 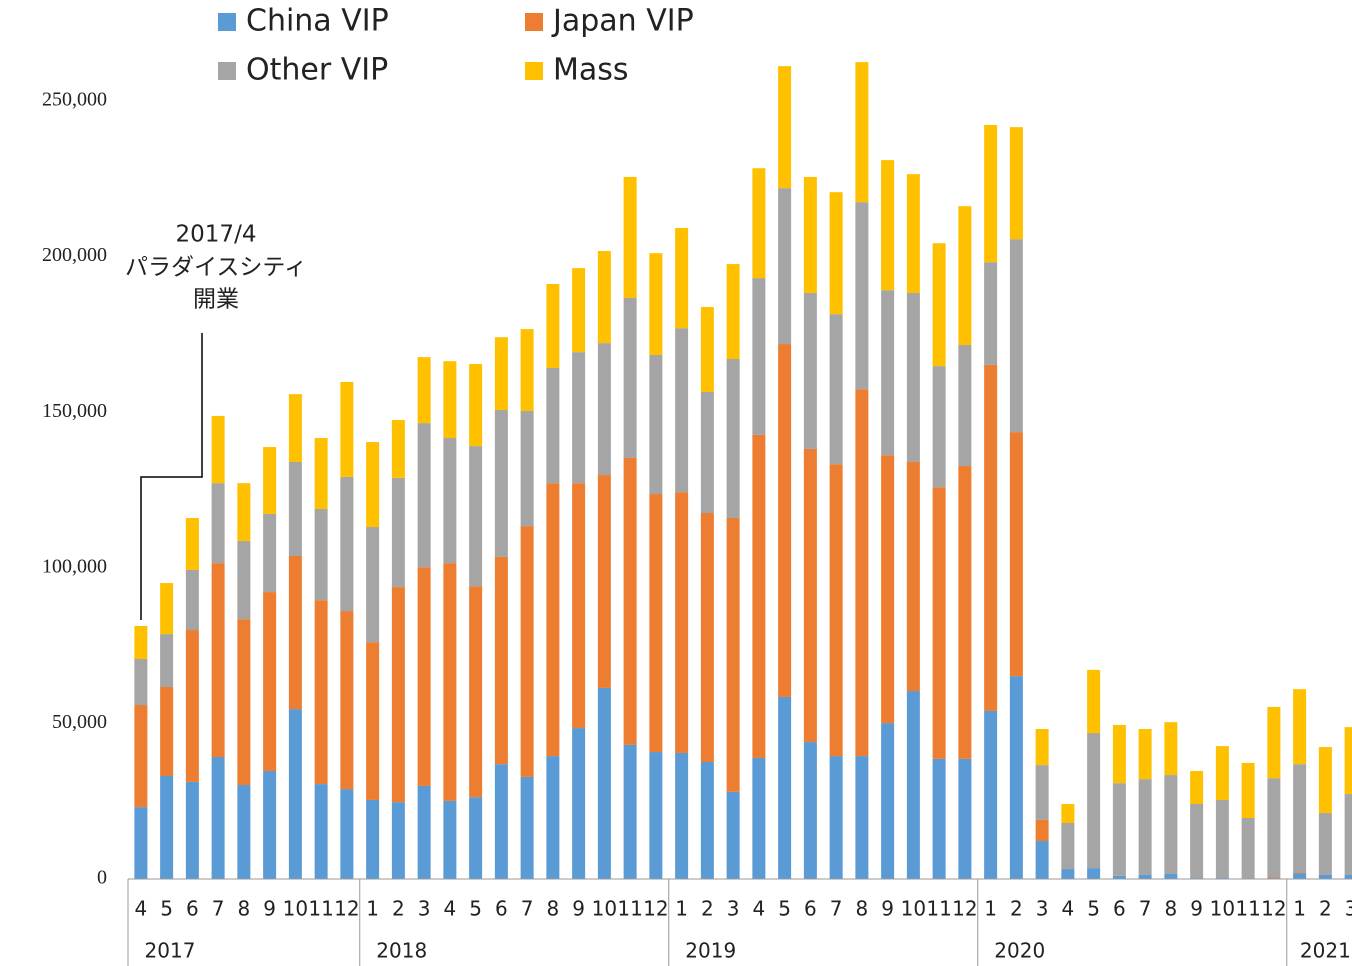 I want to click on legend-label: China VIP, so click(x=317, y=21).